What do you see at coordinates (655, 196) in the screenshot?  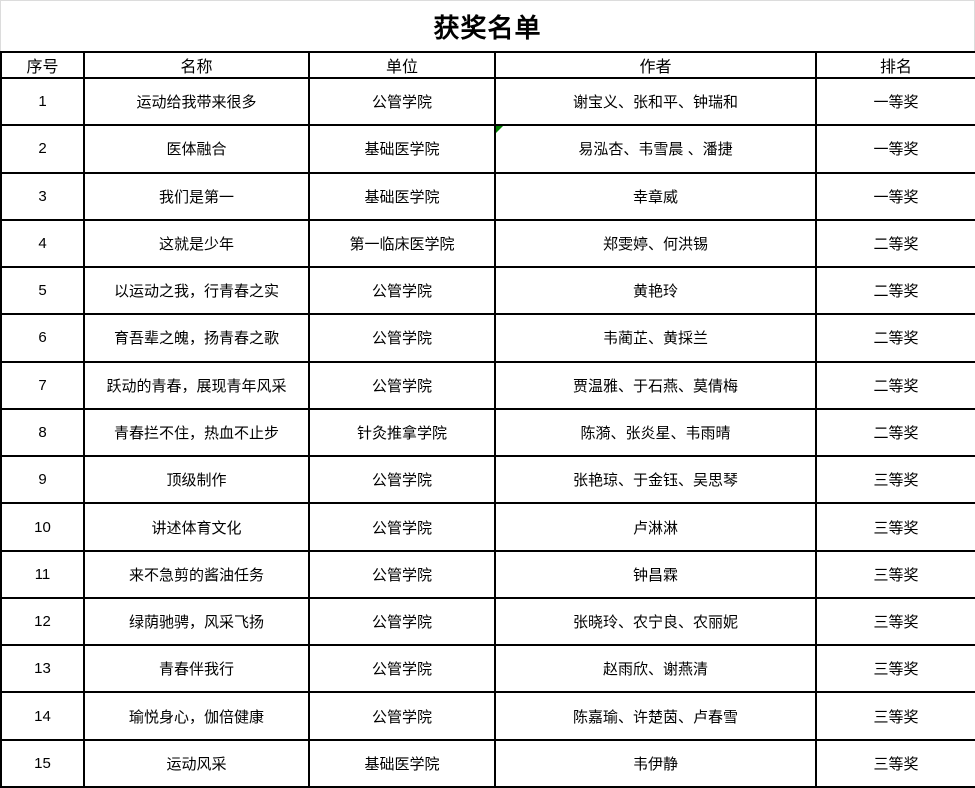 I see `cell-authors: 幸章威` at bounding box center [655, 196].